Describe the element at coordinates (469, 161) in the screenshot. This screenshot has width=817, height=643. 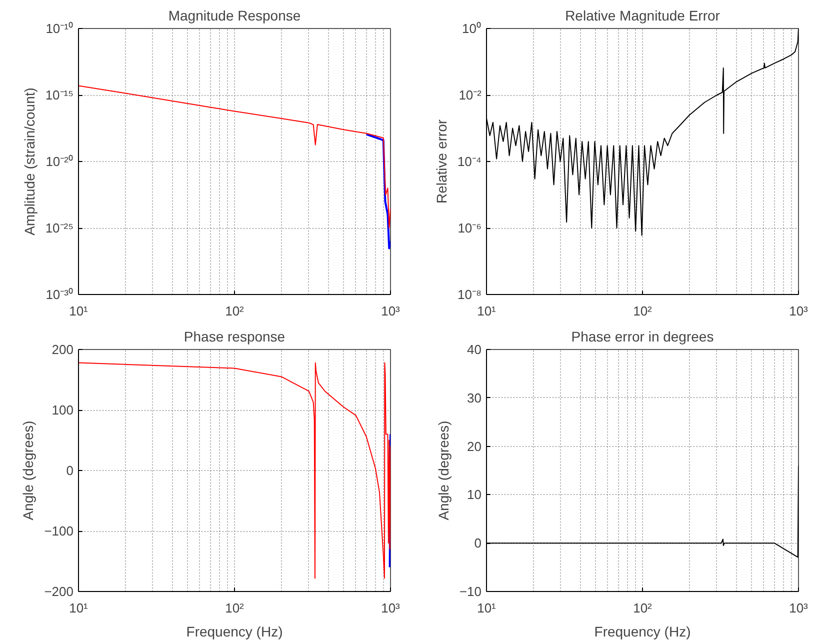
I see `y-tick-label: 10⁻⁴` at that location.